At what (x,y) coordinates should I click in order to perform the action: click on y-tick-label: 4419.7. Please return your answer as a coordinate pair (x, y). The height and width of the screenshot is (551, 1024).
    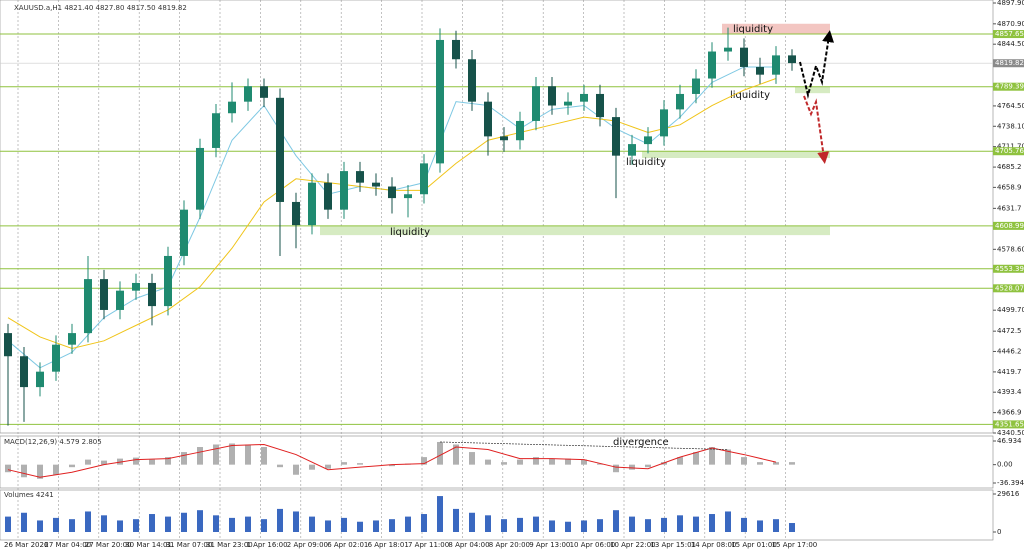
    Looking at the image, I should click on (1009, 372).